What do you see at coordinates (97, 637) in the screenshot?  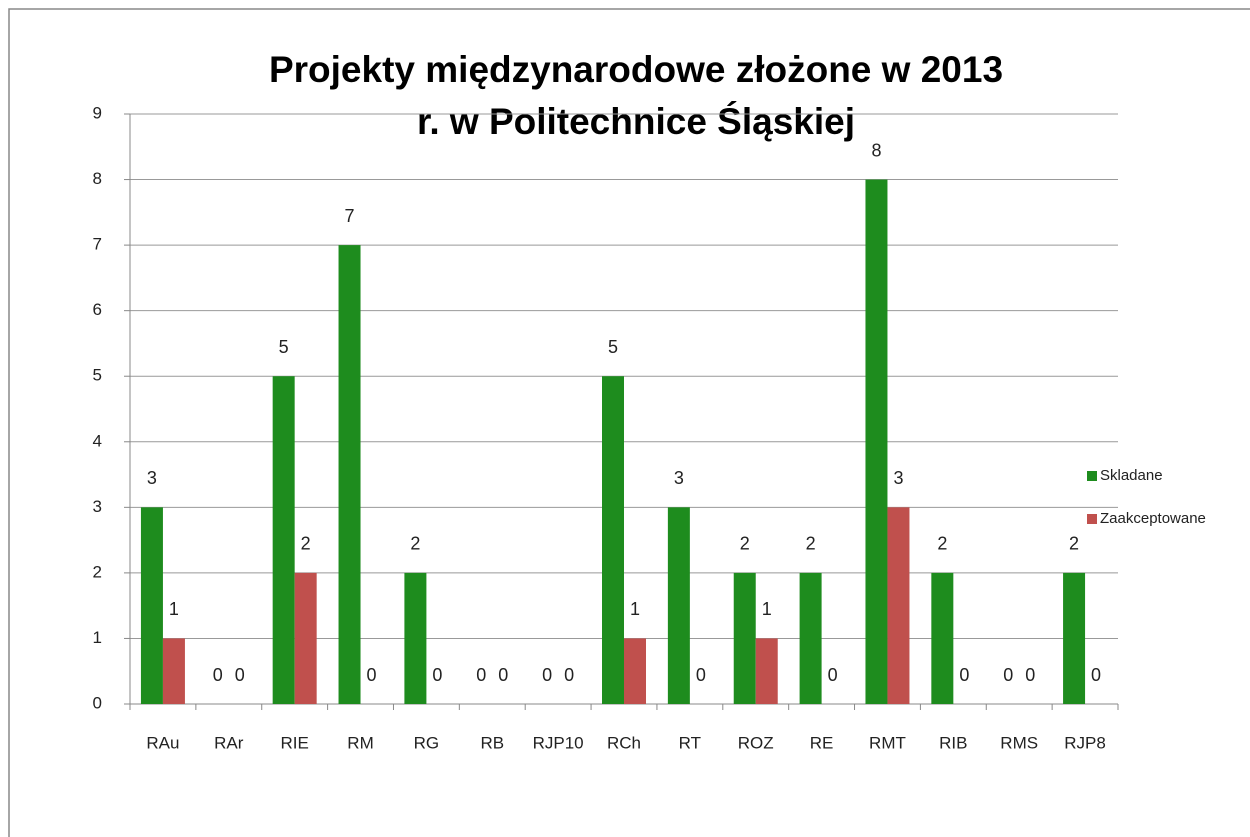 I see `y-tick-label: 1` at bounding box center [97, 637].